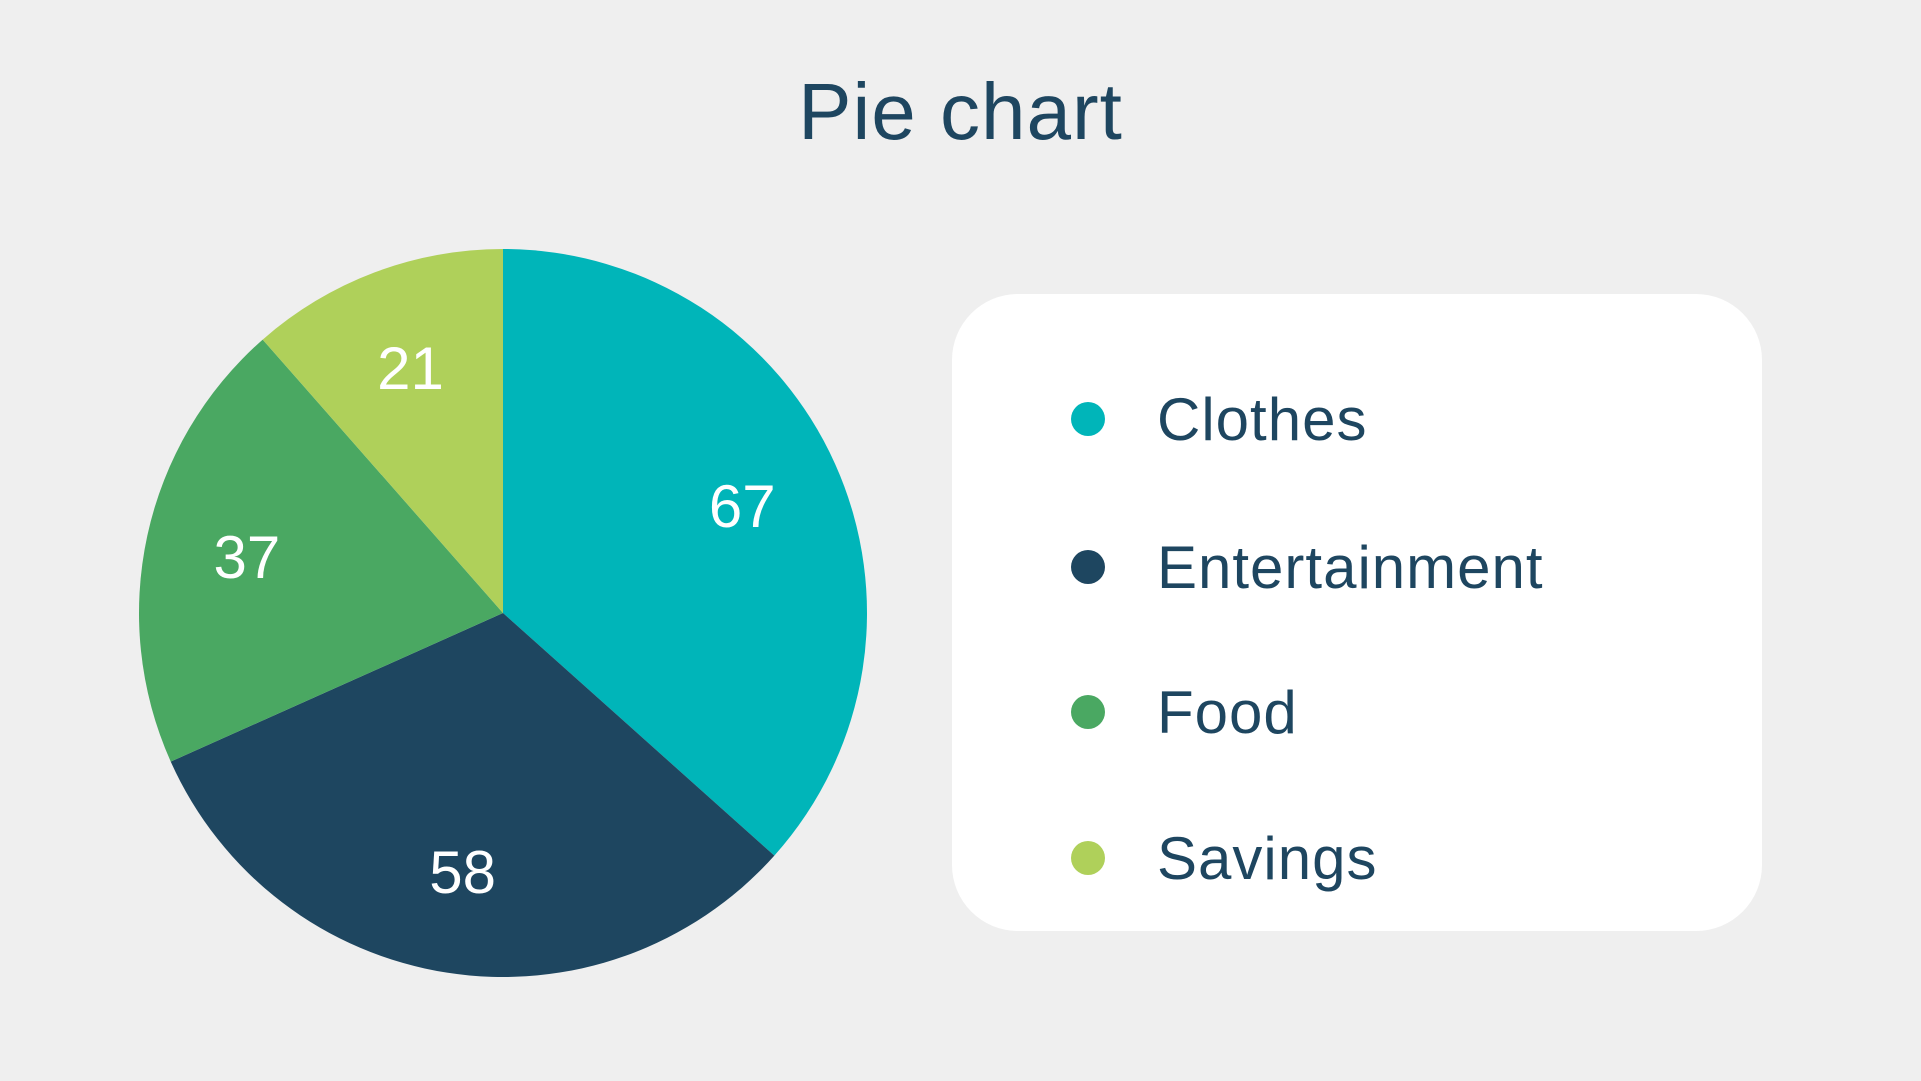 This screenshot has width=1921, height=1081. What do you see at coordinates (382, 431) in the screenshot?
I see `pie-slice-savings` at bounding box center [382, 431].